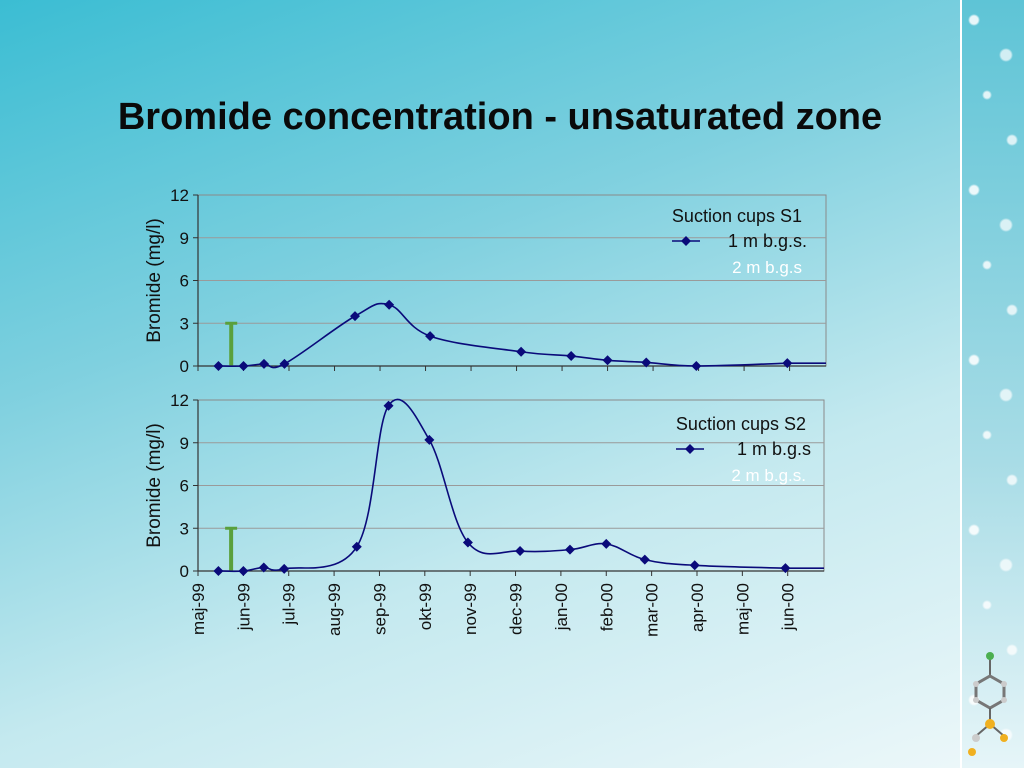 Image resolution: width=1024 pixels, height=768 pixels. Describe the element at coordinates (470, 609) in the screenshot. I see `x-tick-label: nov-99` at that location.